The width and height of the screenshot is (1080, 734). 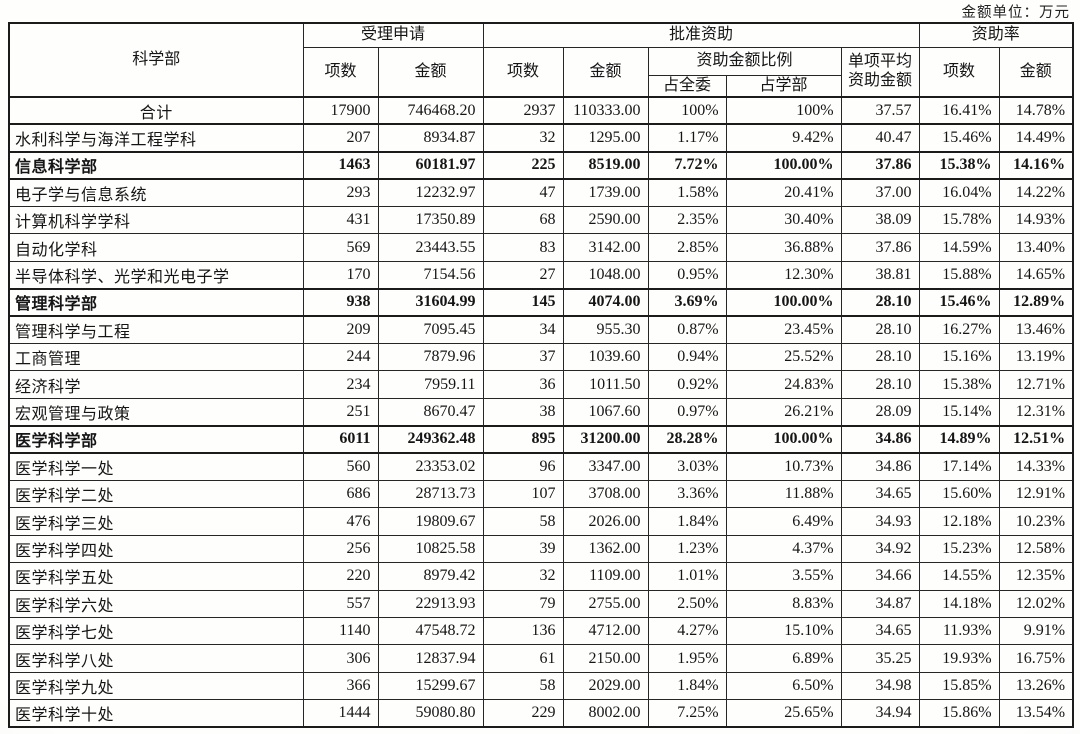 What do you see at coordinates (156, 713) in the screenshot?
I see `row-label: 医学科学十处` at bounding box center [156, 713].